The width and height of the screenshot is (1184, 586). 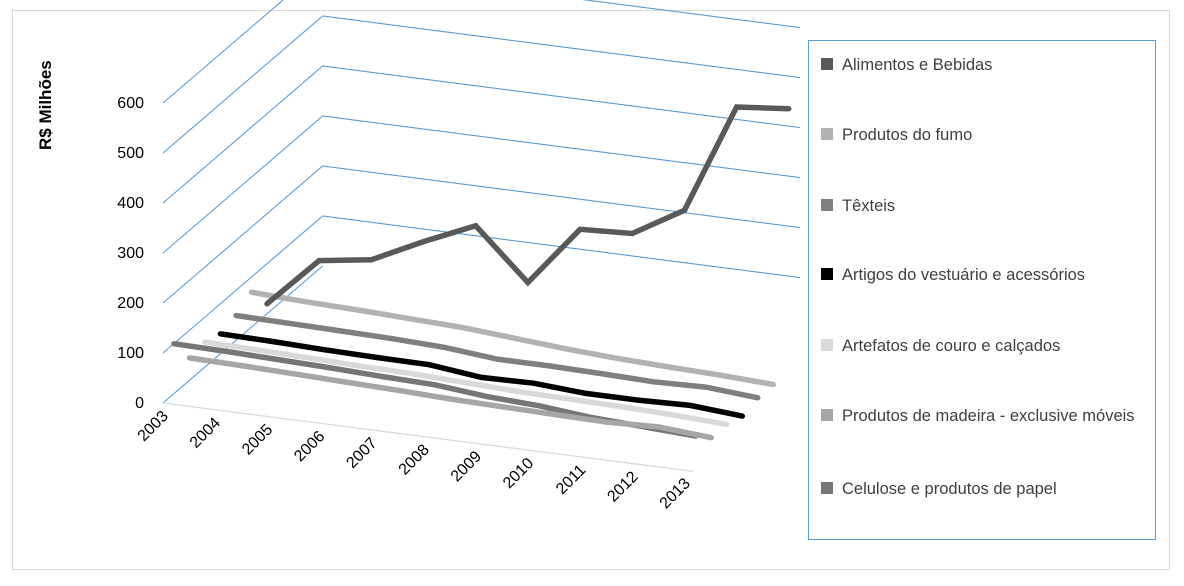 What do you see at coordinates (257, 350) in the screenshot?
I see `data-point-5-2004` at bounding box center [257, 350].